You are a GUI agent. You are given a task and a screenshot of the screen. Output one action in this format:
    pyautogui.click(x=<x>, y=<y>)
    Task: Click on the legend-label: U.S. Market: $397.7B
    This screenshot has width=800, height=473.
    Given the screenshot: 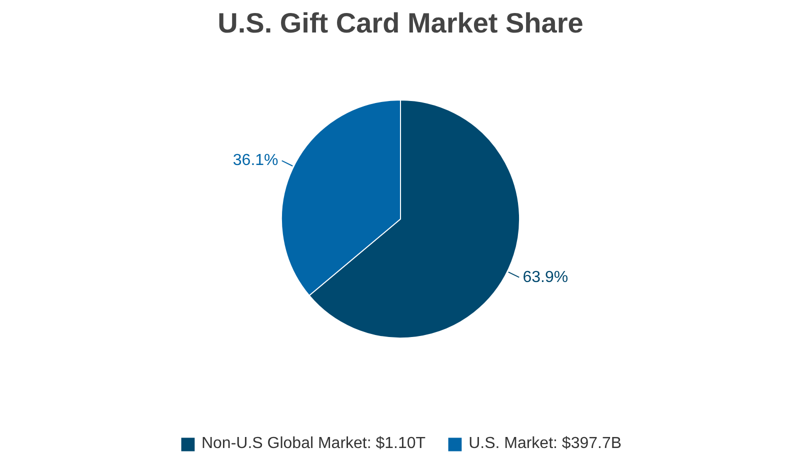 What is the action you would take?
    pyautogui.click(x=545, y=444)
    